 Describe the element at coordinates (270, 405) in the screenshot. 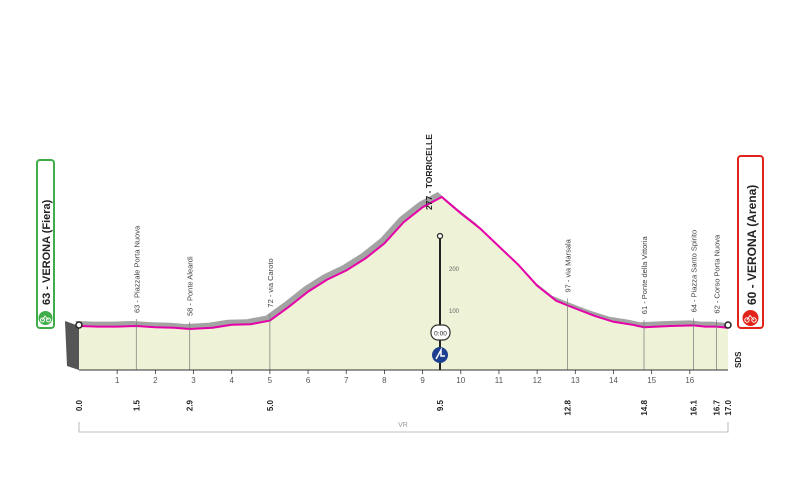

I see `waypoint-km-label: 5.0` at that location.